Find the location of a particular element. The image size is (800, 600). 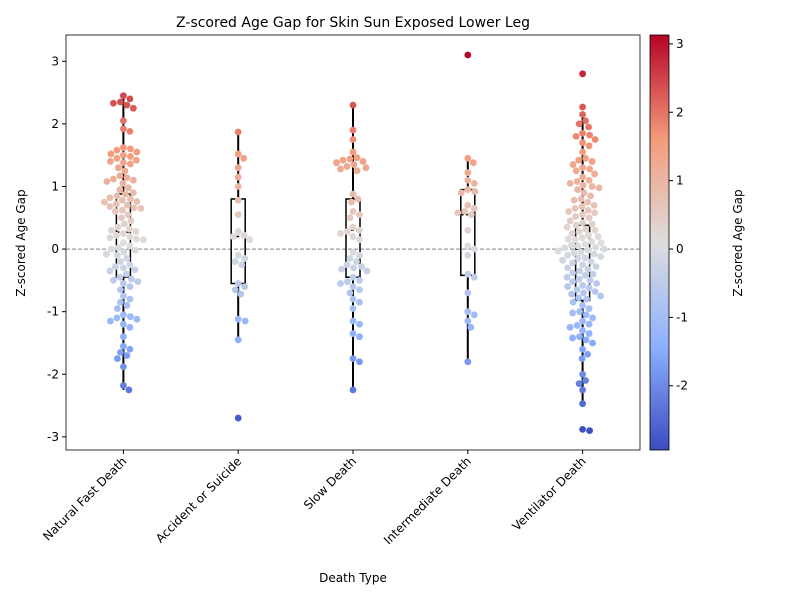

y-tick-label: 0 is located at coordinates (55, 249).